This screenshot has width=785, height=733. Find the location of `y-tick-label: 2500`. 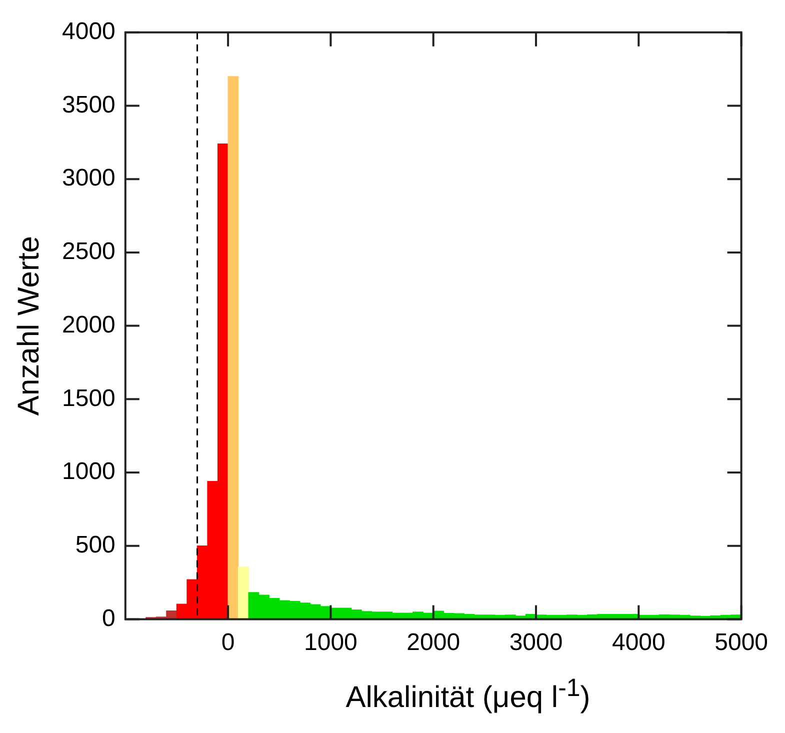

y-tick-label: 2500 is located at coordinates (89, 252).